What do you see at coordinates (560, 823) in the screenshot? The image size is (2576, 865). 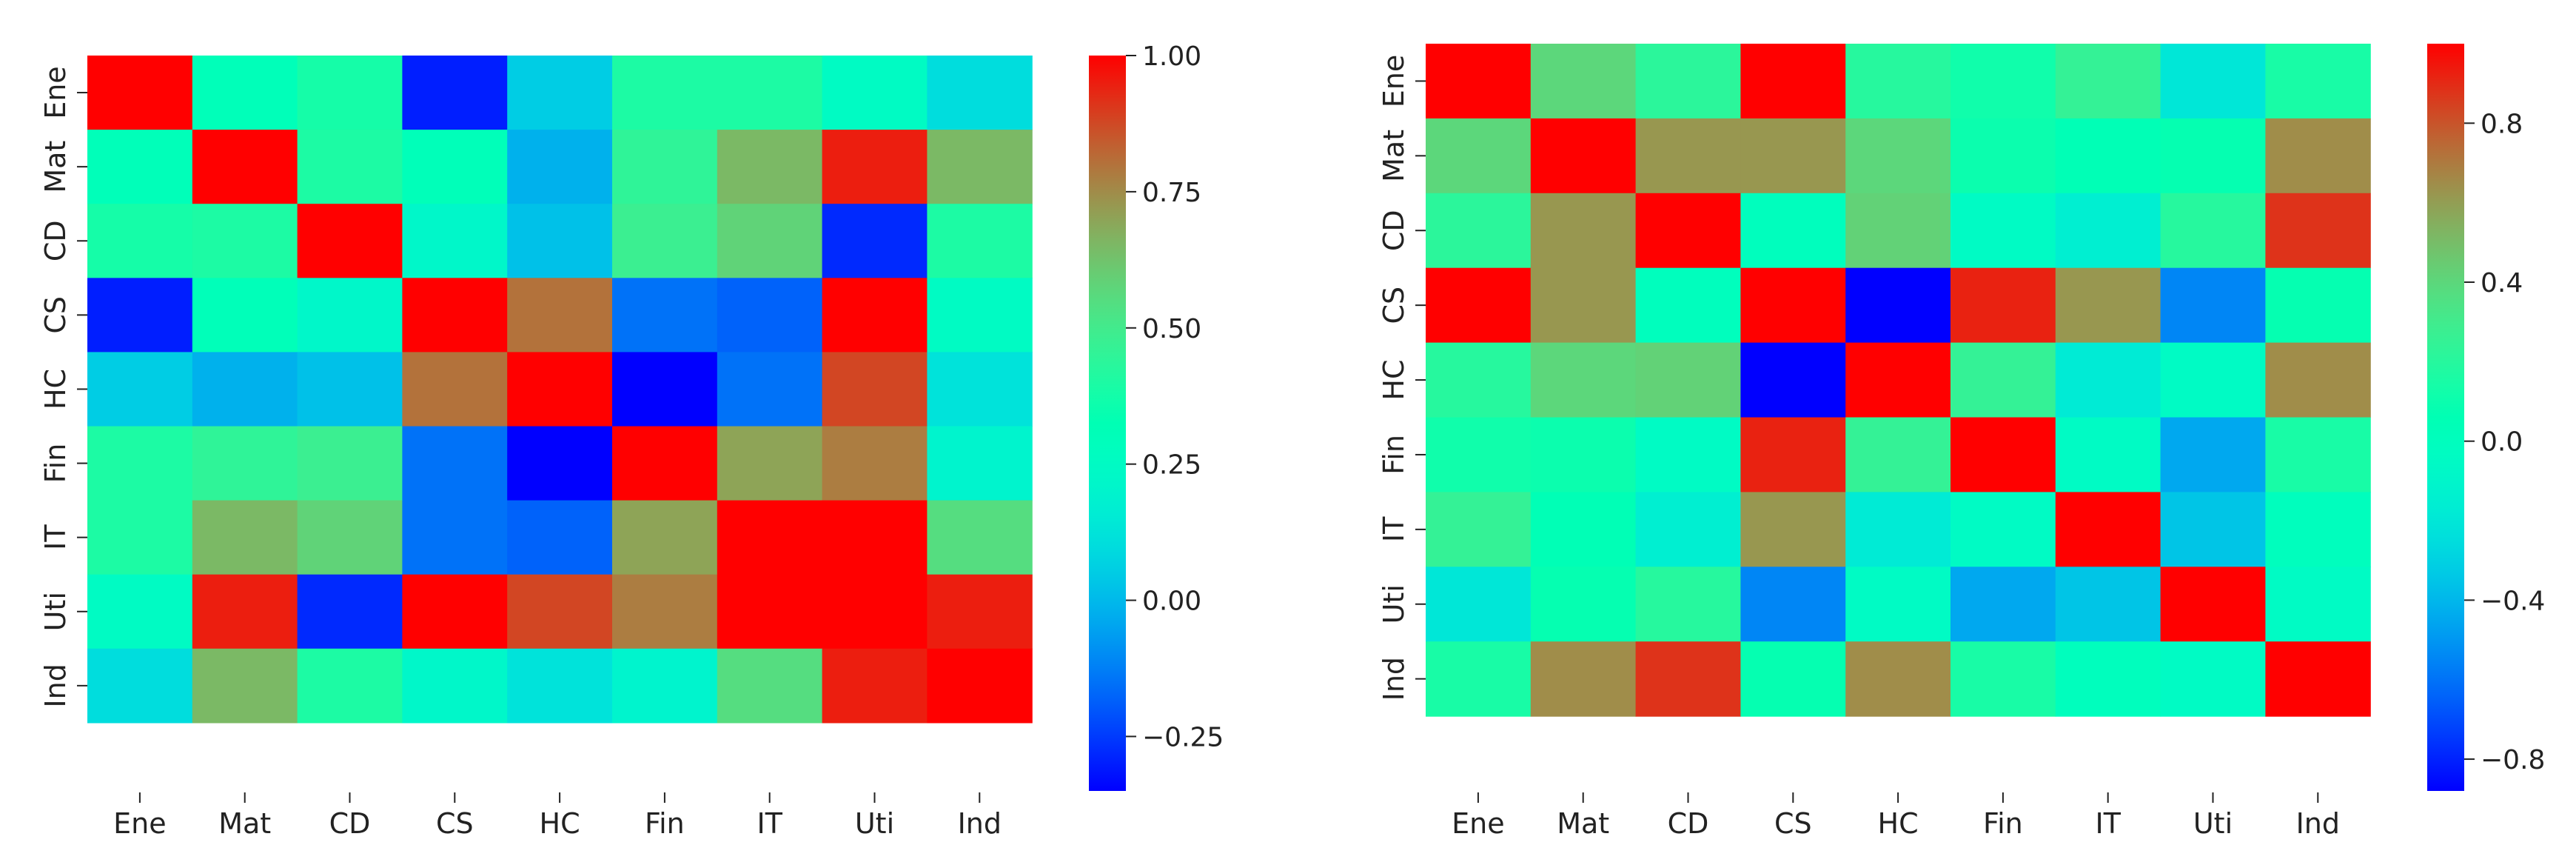 I see `x-tick-label: HC` at bounding box center [560, 823].